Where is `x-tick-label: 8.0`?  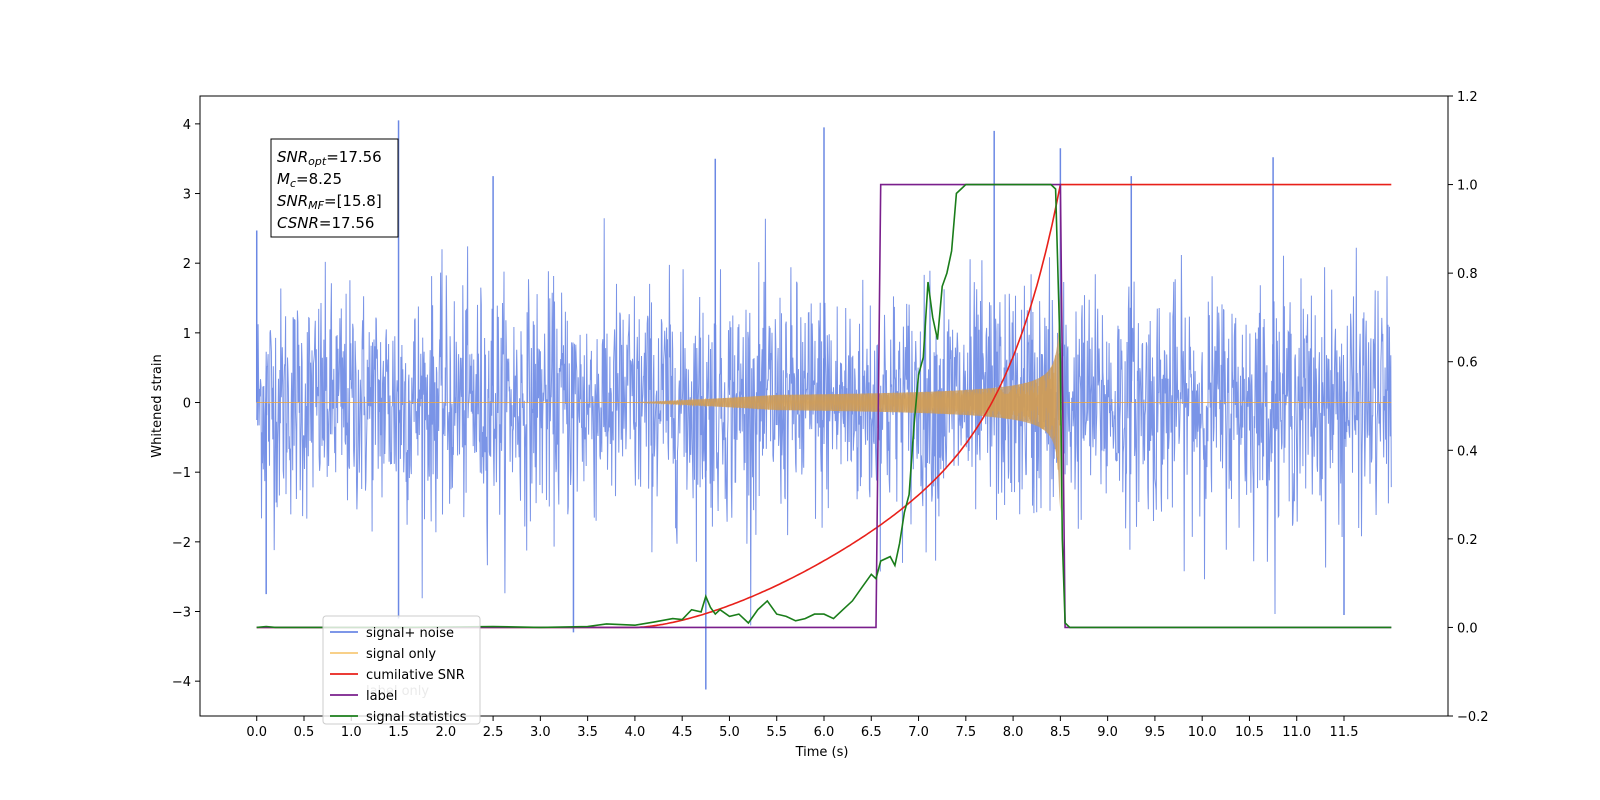 x-tick-label: 8.0 is located at coordinates (1013, 732).